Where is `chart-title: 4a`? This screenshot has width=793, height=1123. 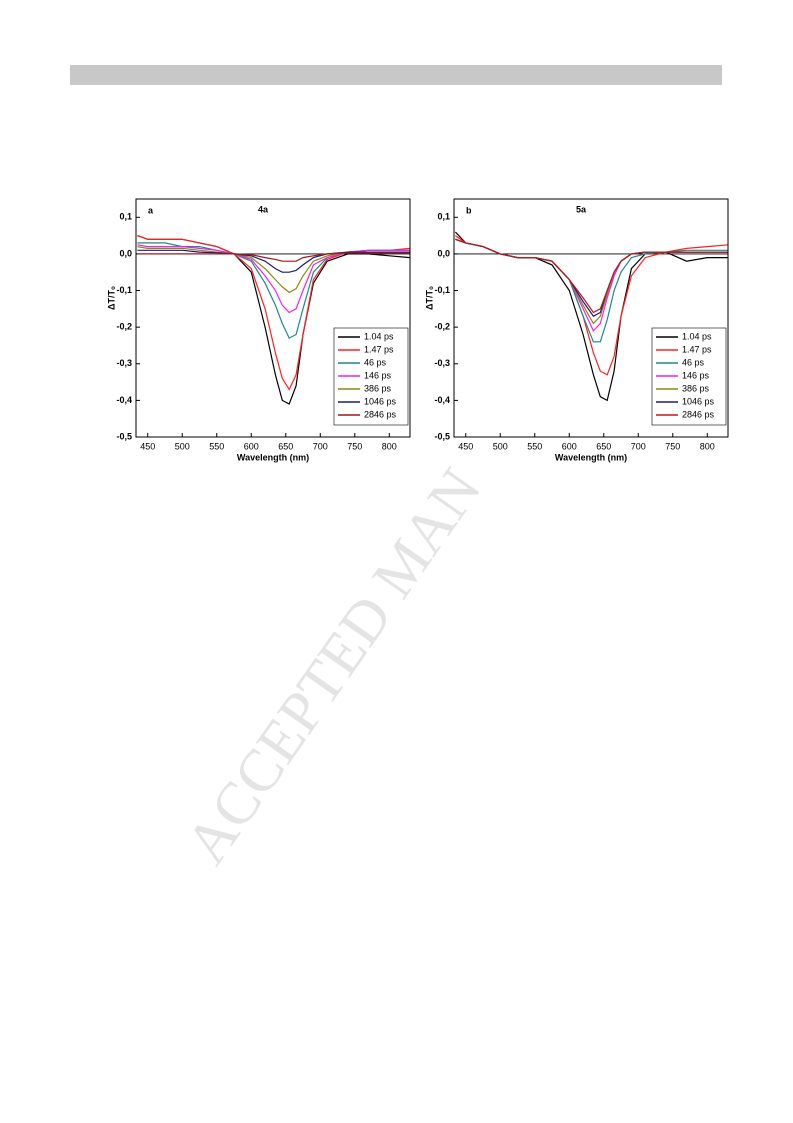
chart-title: 4a is located at coordinates (263, 209).